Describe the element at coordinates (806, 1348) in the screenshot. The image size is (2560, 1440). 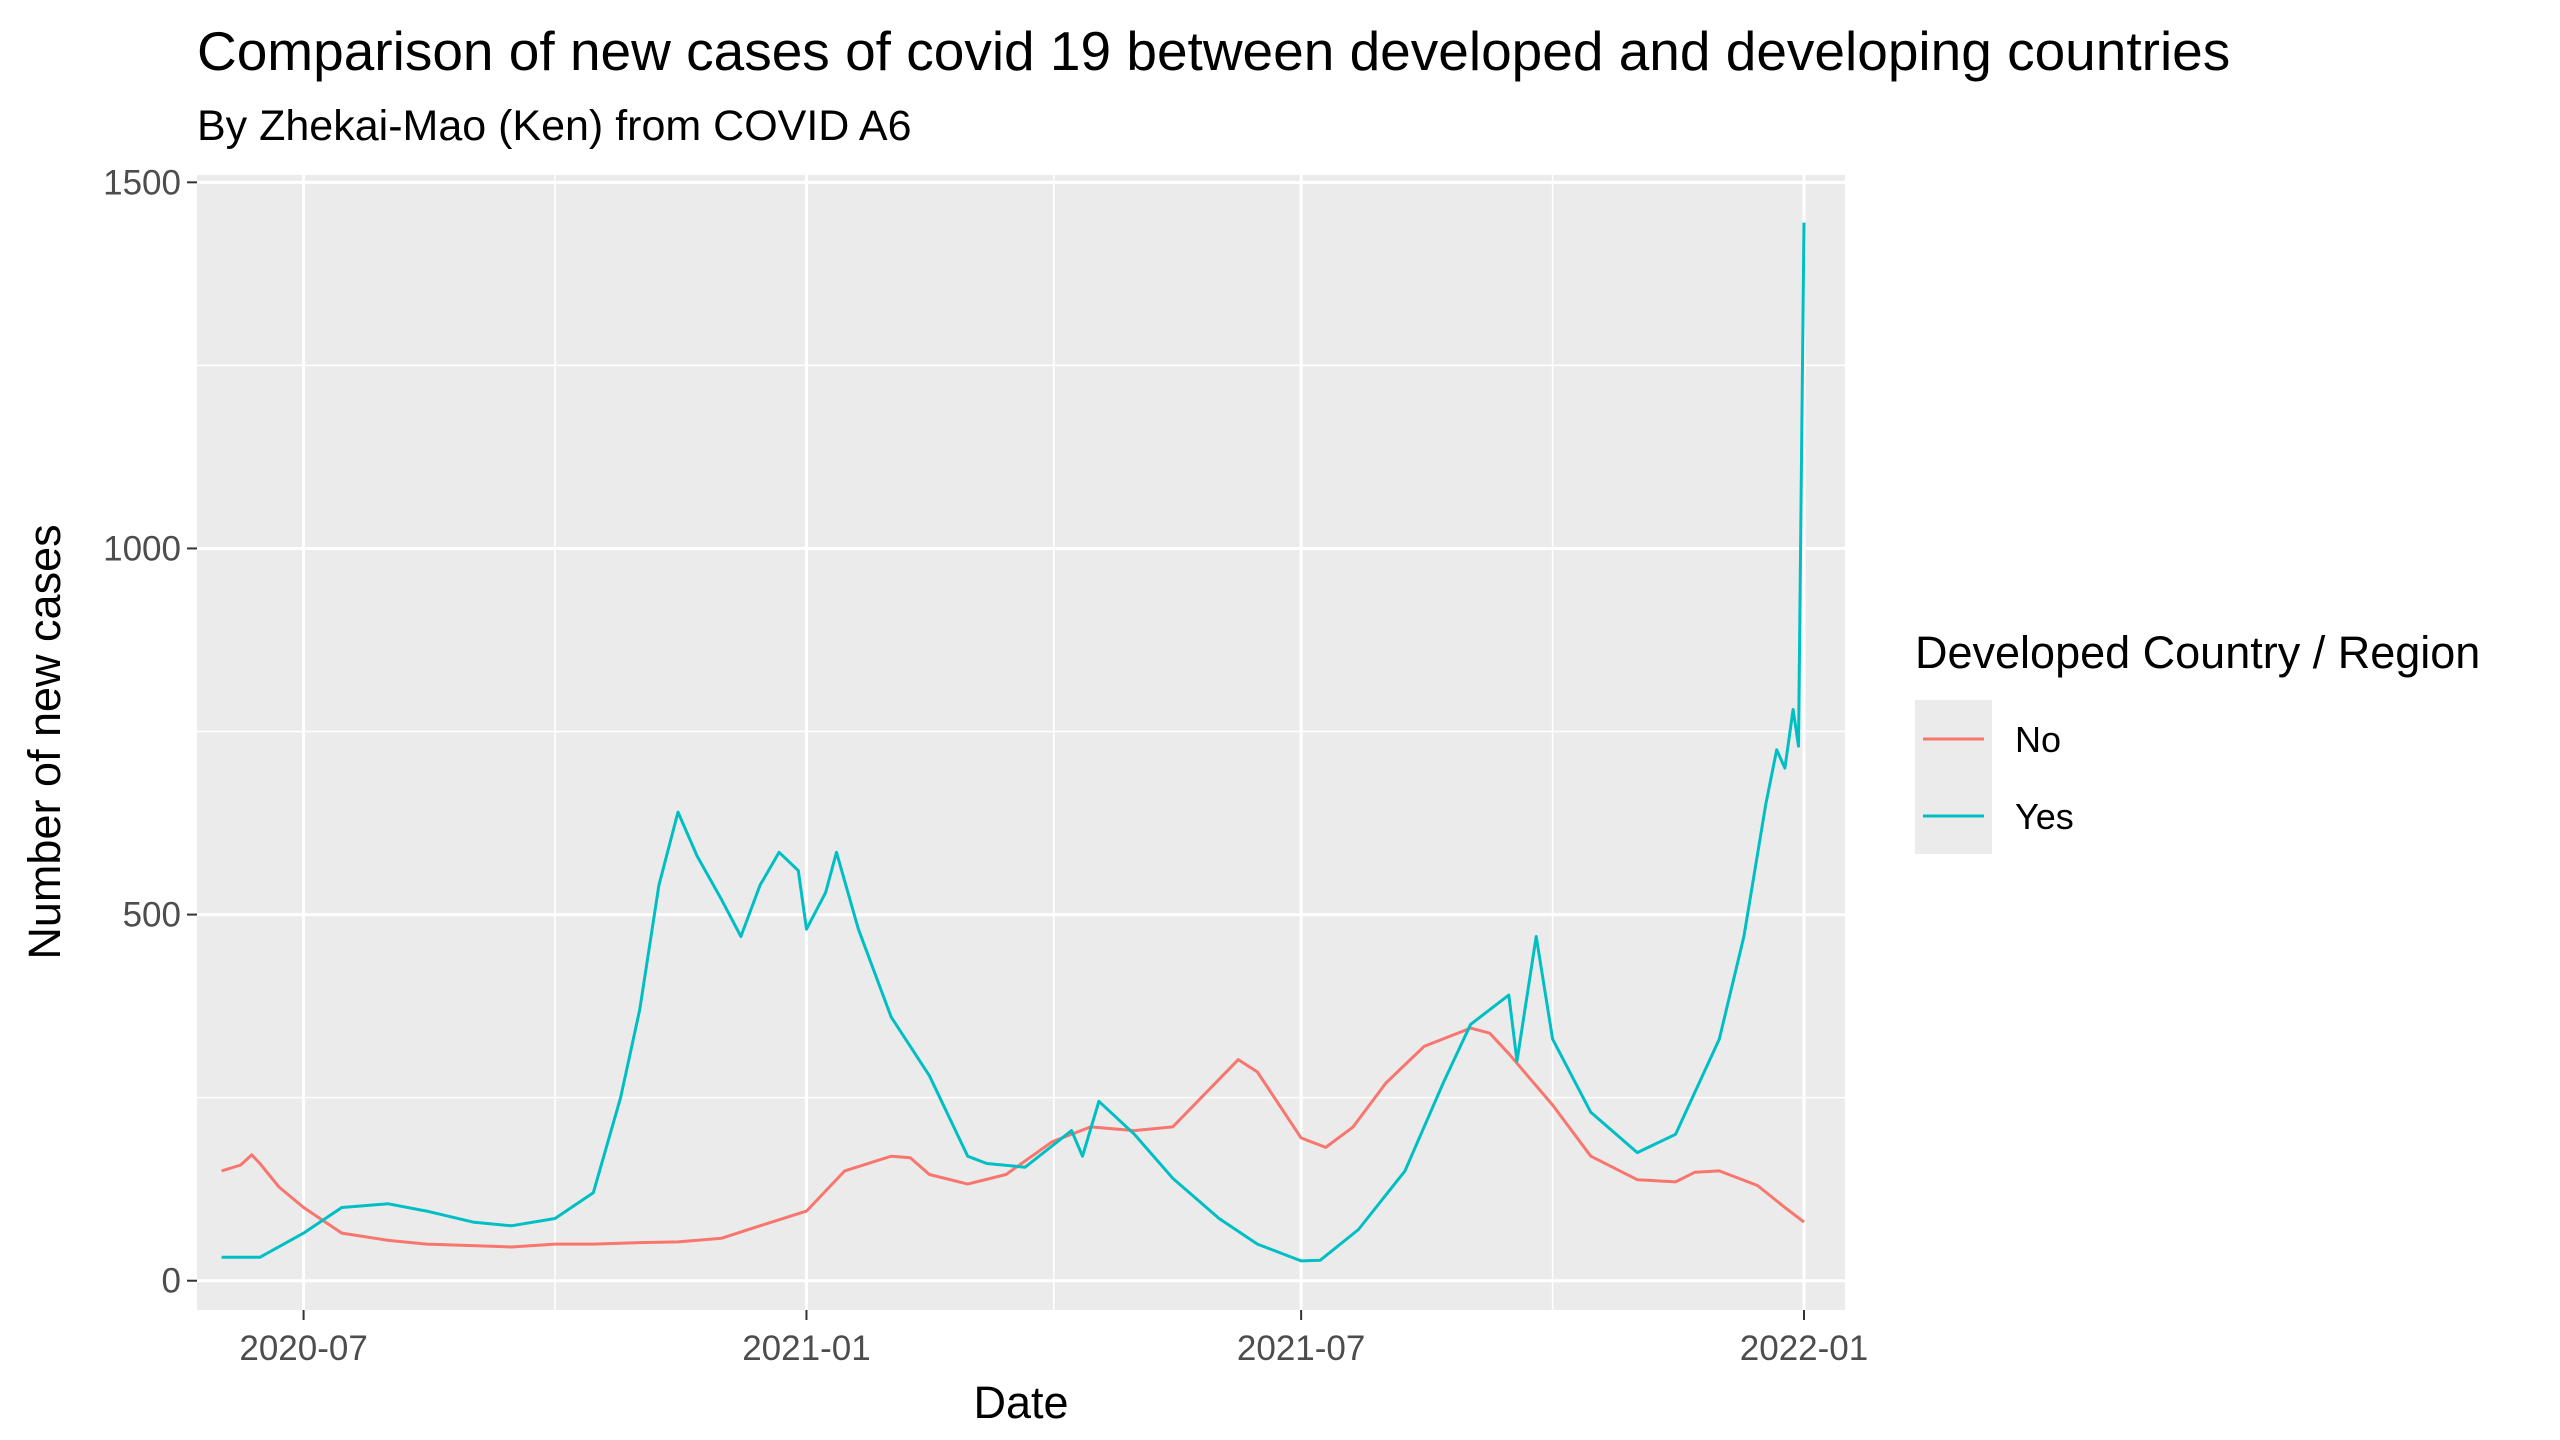
I see `x-tick-label: 2021-01` at that location.